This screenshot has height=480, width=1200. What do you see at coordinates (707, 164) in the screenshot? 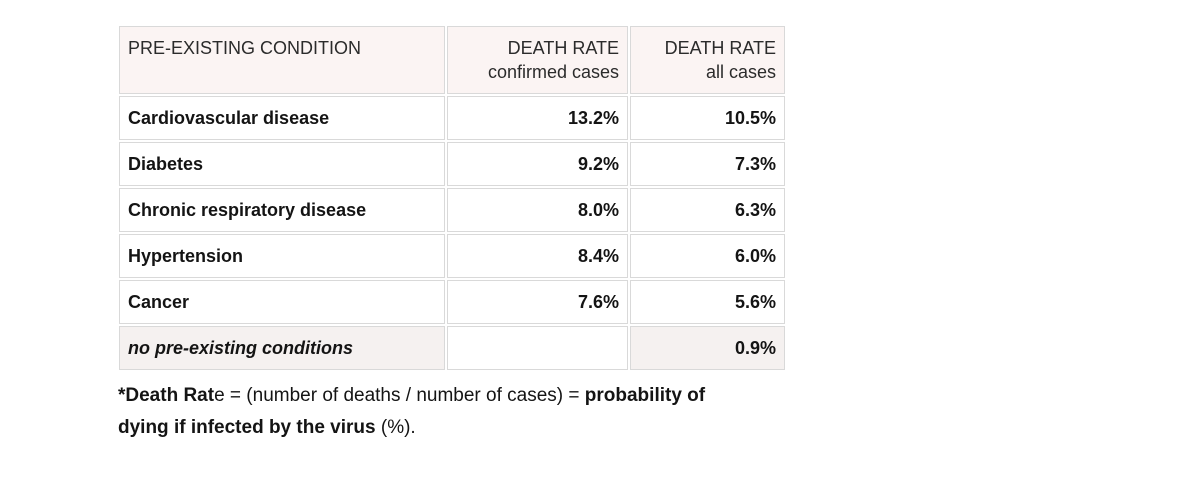
I see `all-rate-cell: 7.3%` at bounding box center [707, 164].